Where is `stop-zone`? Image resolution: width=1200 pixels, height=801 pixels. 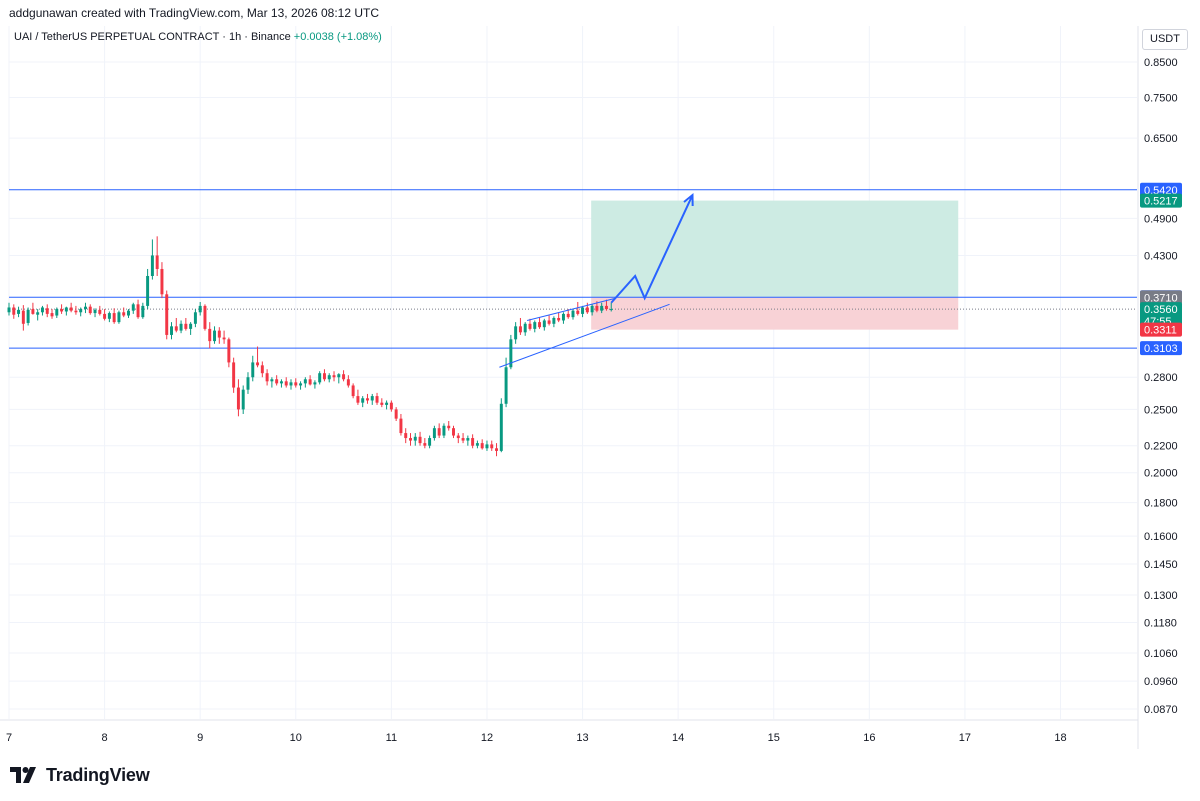 stop-zone is located at coordinates (775, 313).